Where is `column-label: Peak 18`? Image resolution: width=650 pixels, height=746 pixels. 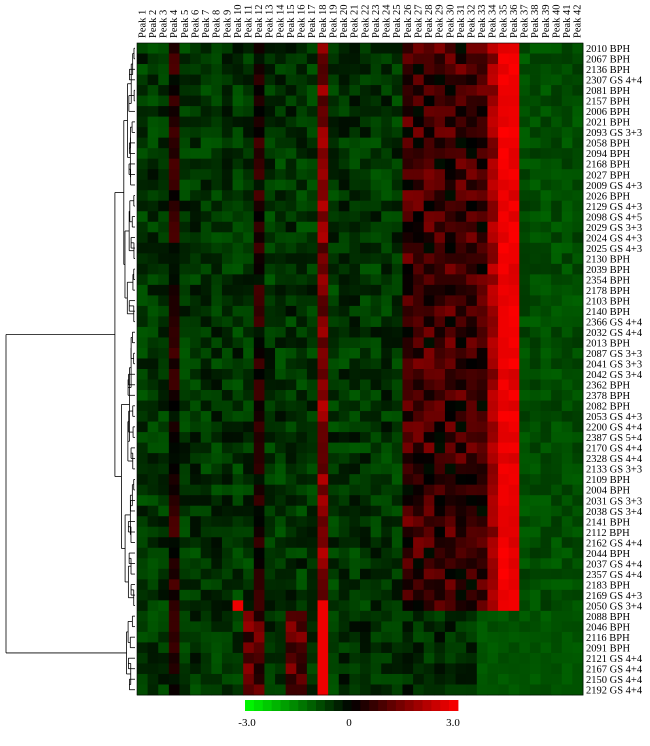 column-label: Peak 18 is located at coordinates (323, 21).